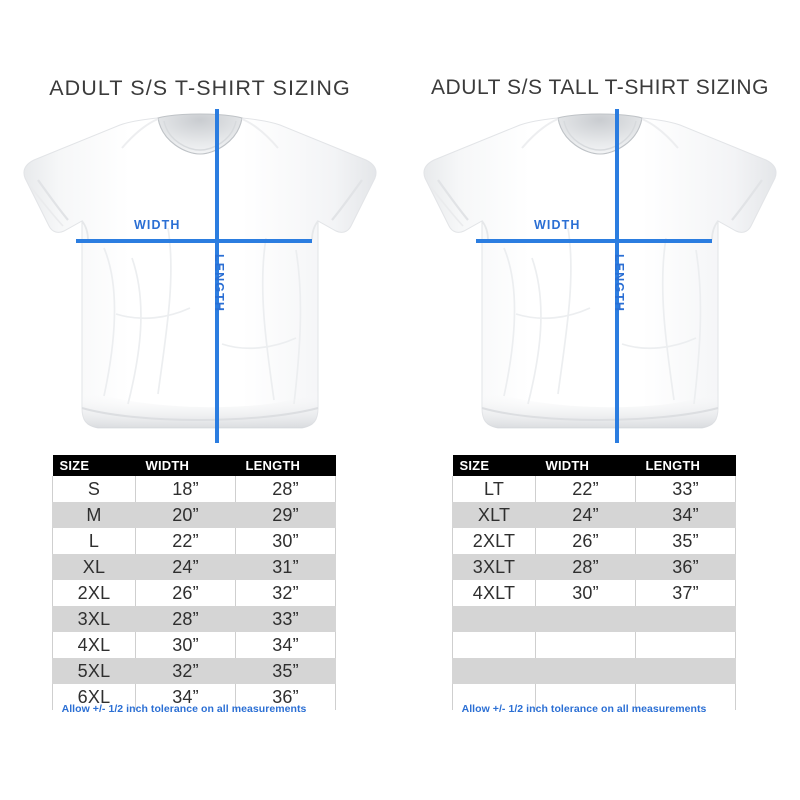  Describe the element at coordinates (202, 316) in the screenshot. I see `tshirt-fabric-wrinkles` at that location.